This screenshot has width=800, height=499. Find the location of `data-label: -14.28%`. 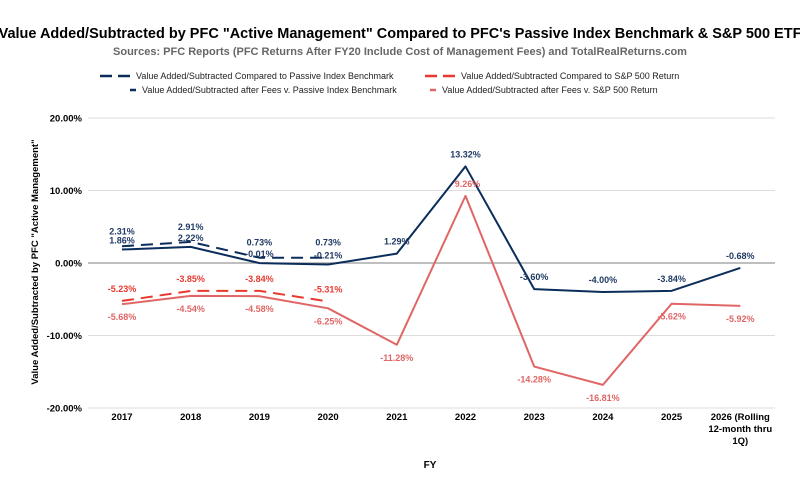

data-label: -14.28% is located at coordinates (534, 380).